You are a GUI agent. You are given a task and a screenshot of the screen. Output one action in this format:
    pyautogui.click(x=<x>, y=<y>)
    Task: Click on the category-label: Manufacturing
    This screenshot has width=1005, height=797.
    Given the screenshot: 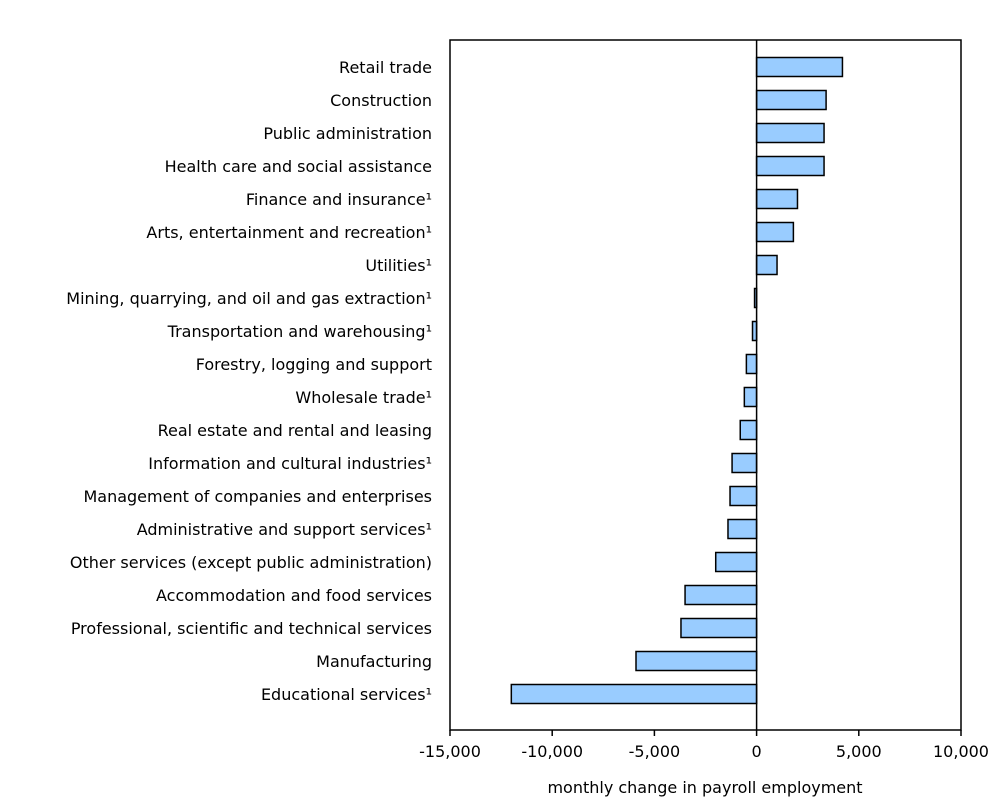 What is the action you would take?
    pyautogui.click(x=374, y=661)
    